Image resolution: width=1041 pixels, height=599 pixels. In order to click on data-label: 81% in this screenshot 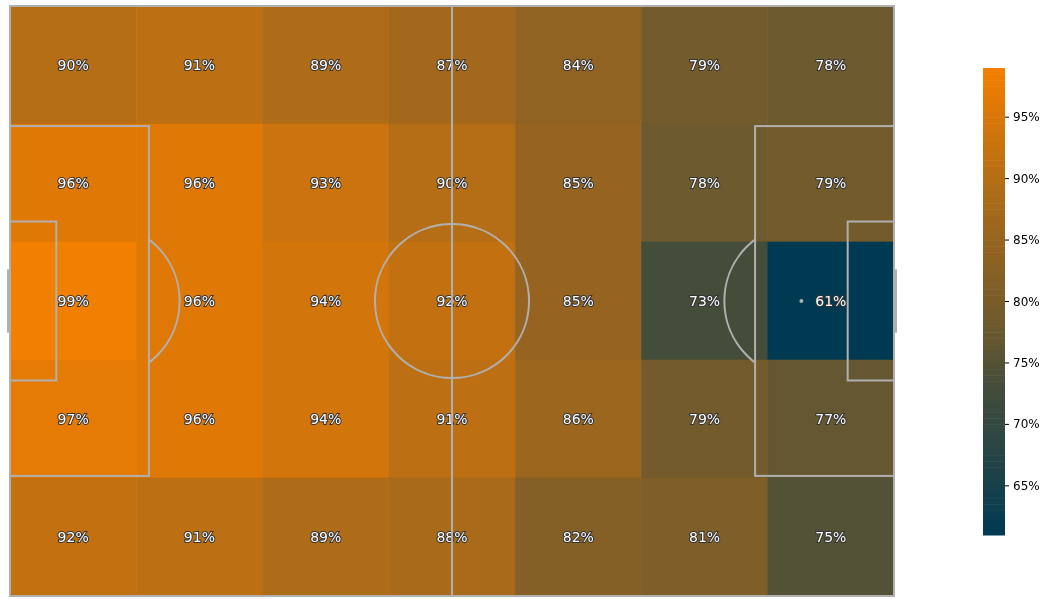, I will do `click(705, 537)`.